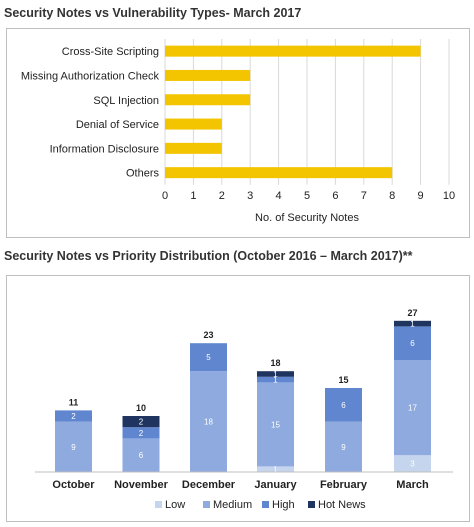  I want to click on bar-cross-site-scripting, so click(293, 51).